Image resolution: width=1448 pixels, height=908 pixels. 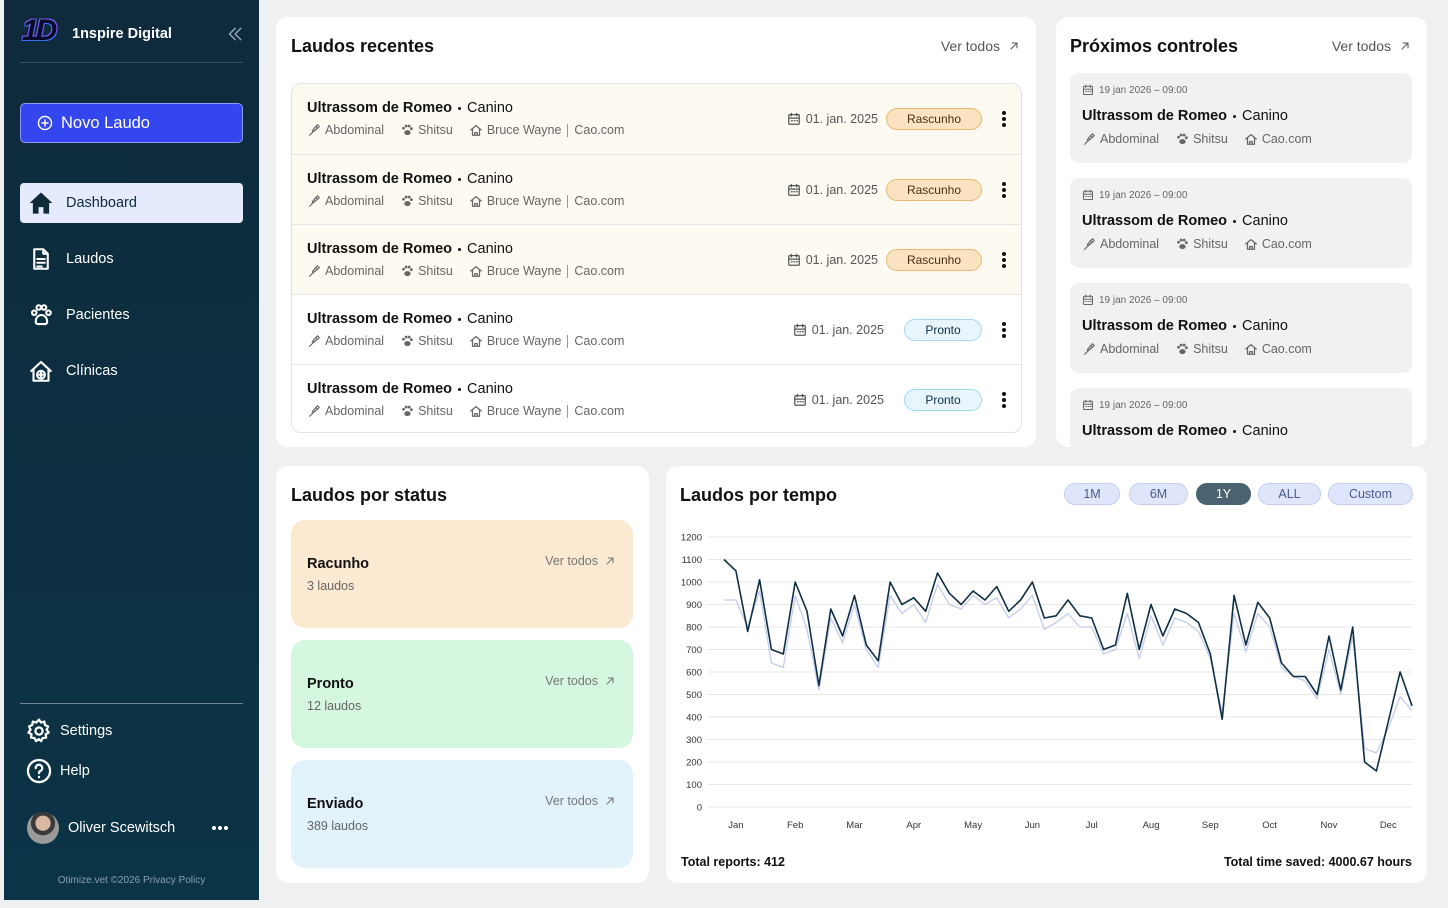 I want to click on y-tick-label: 0, so click(x=699, y=808).